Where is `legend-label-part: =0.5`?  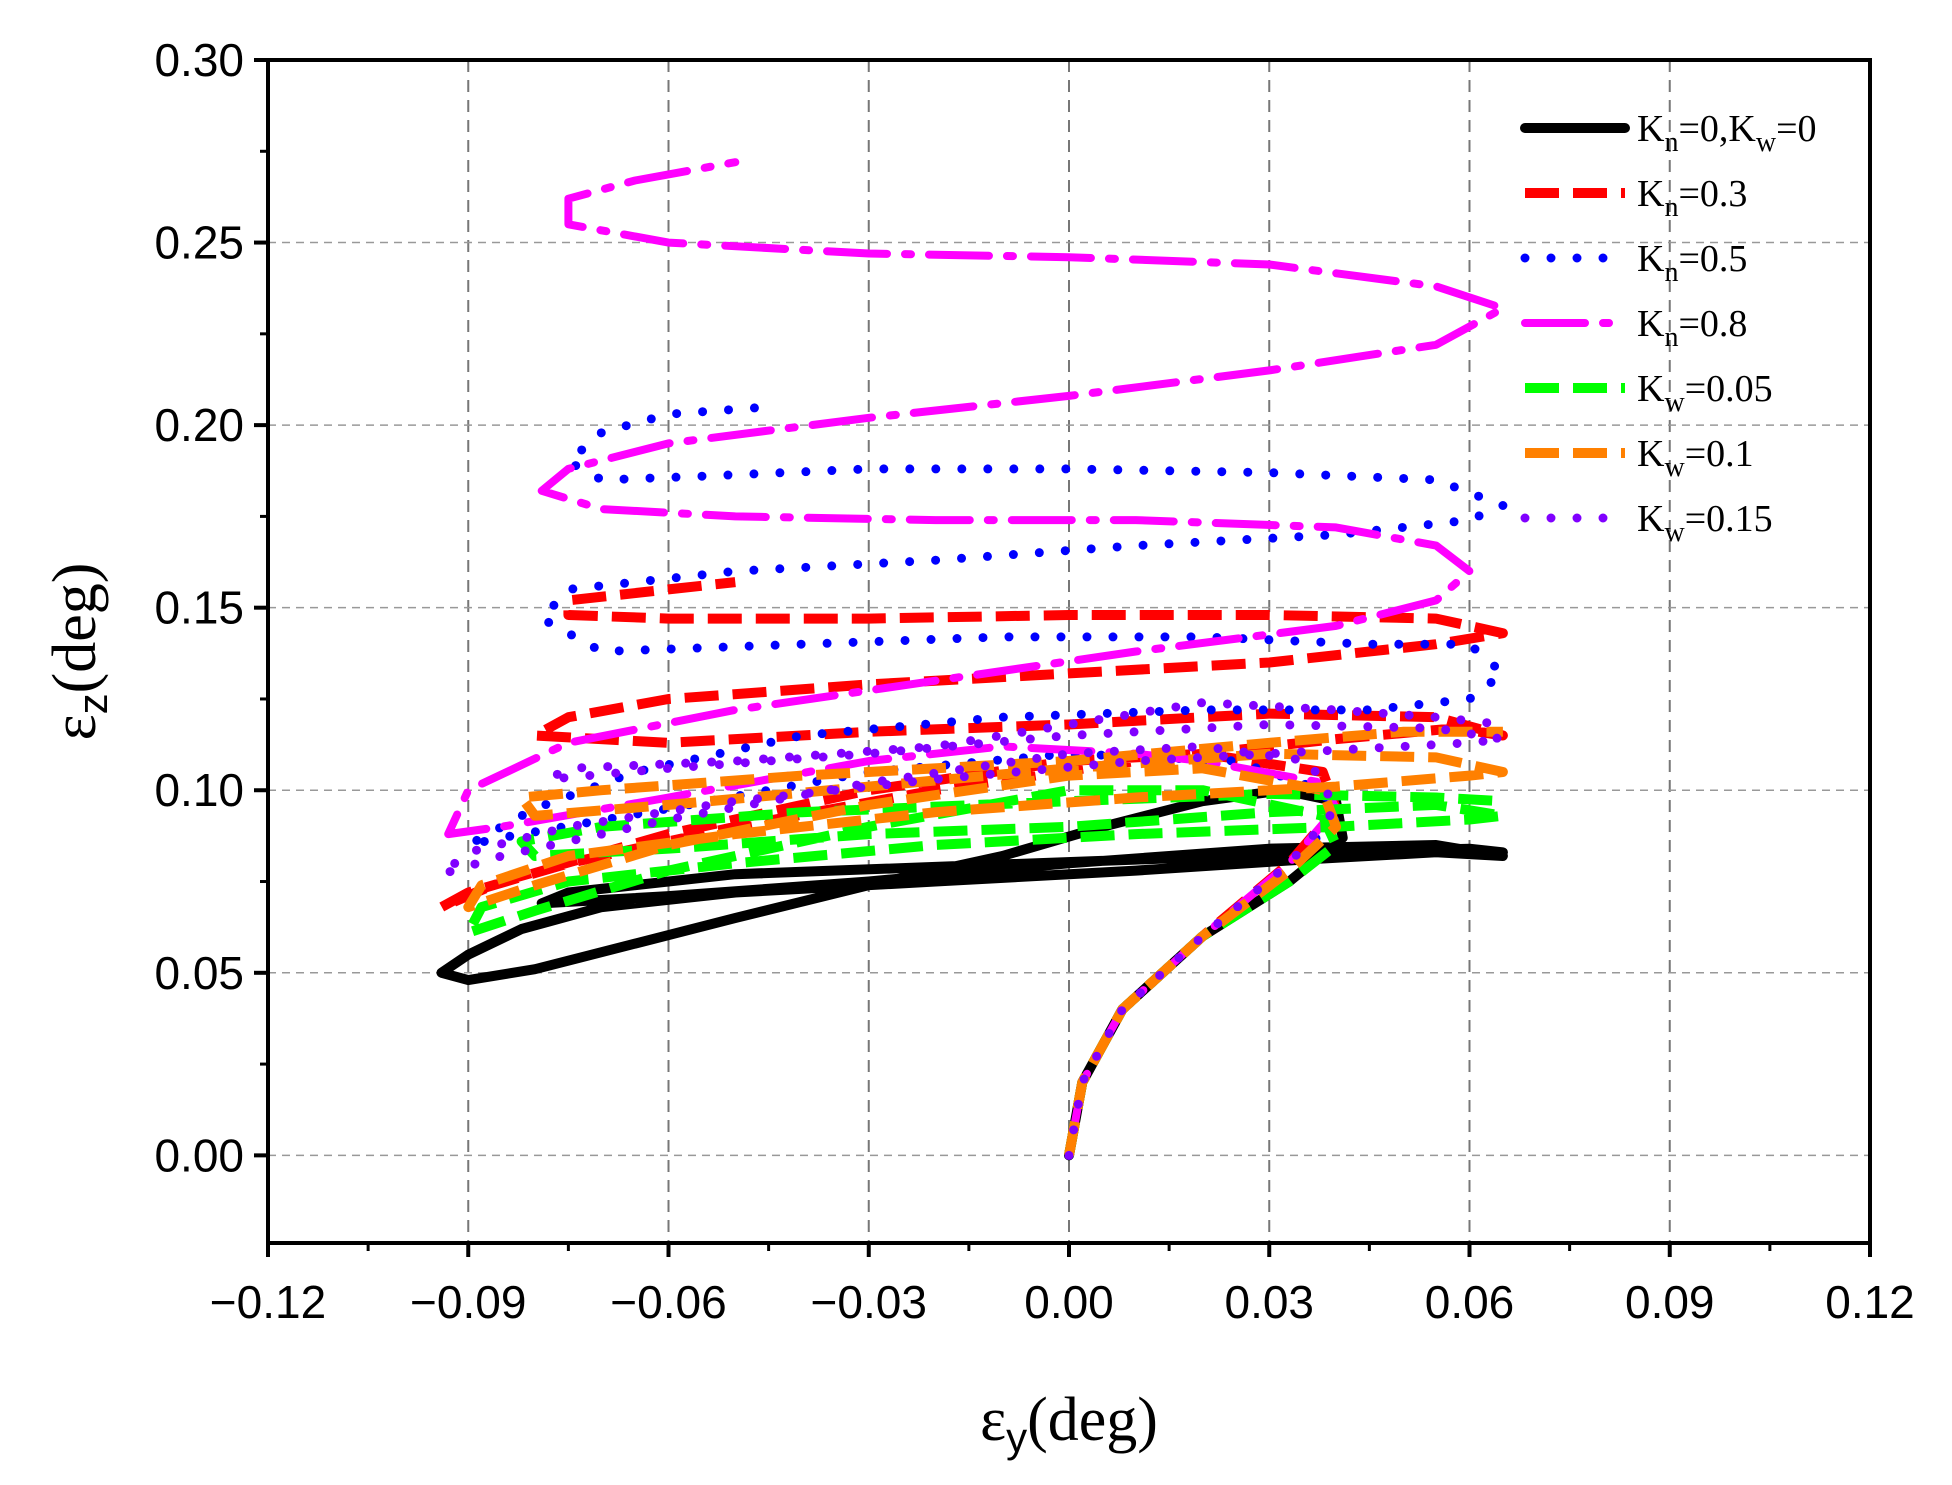 legend-label-part: =0.5 is located at coordinates (1712, 259).